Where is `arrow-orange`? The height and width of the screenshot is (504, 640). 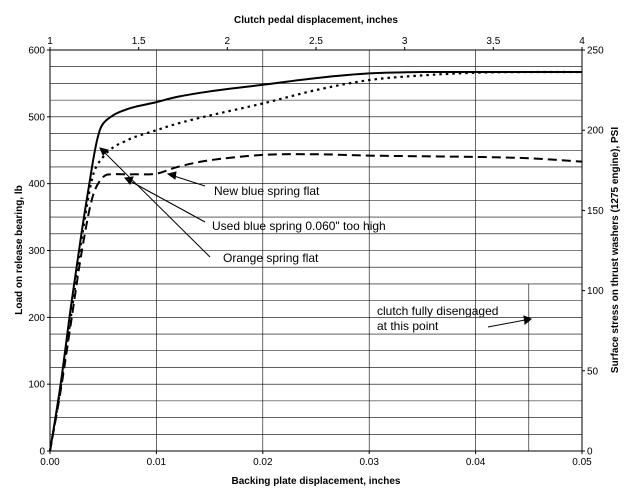 arrow-orange is located at coordinates (157, 204).